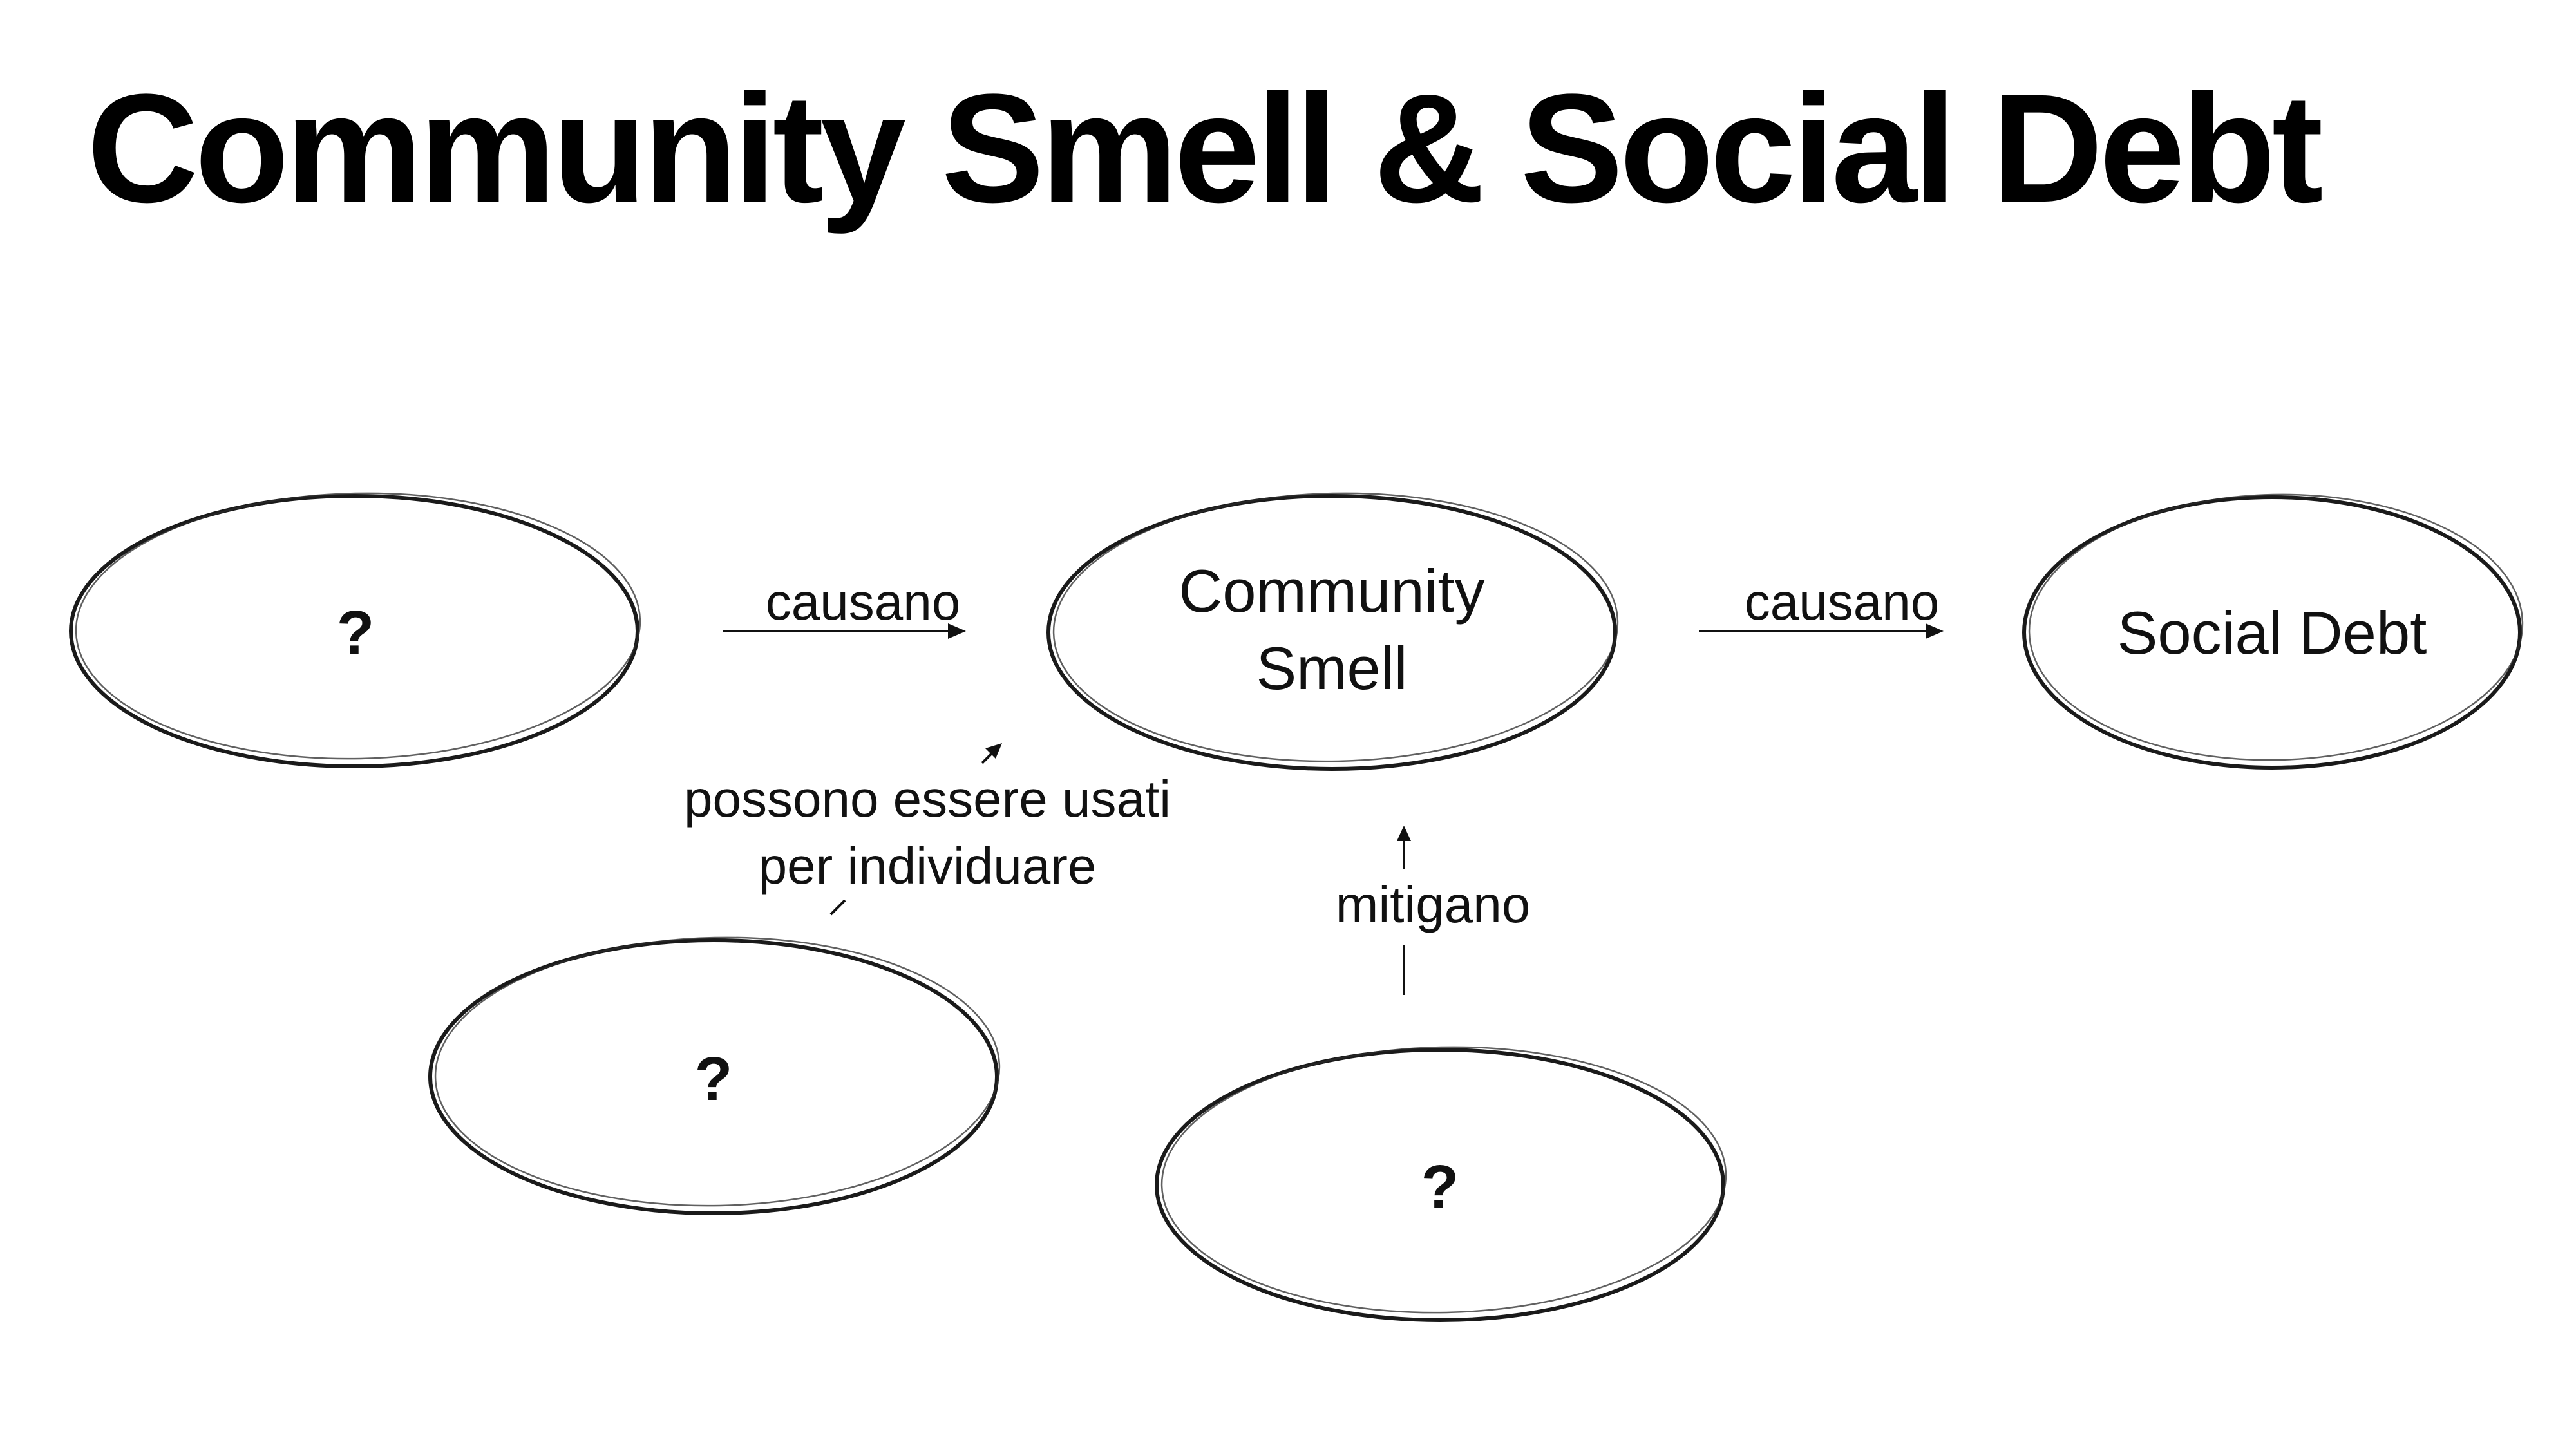 The image size is (2576, 1449). Describe the element at coordinates (927, 829) in the screenshot. I see `edge-detector-to-smell: possono essere usati per individuare` at that location.